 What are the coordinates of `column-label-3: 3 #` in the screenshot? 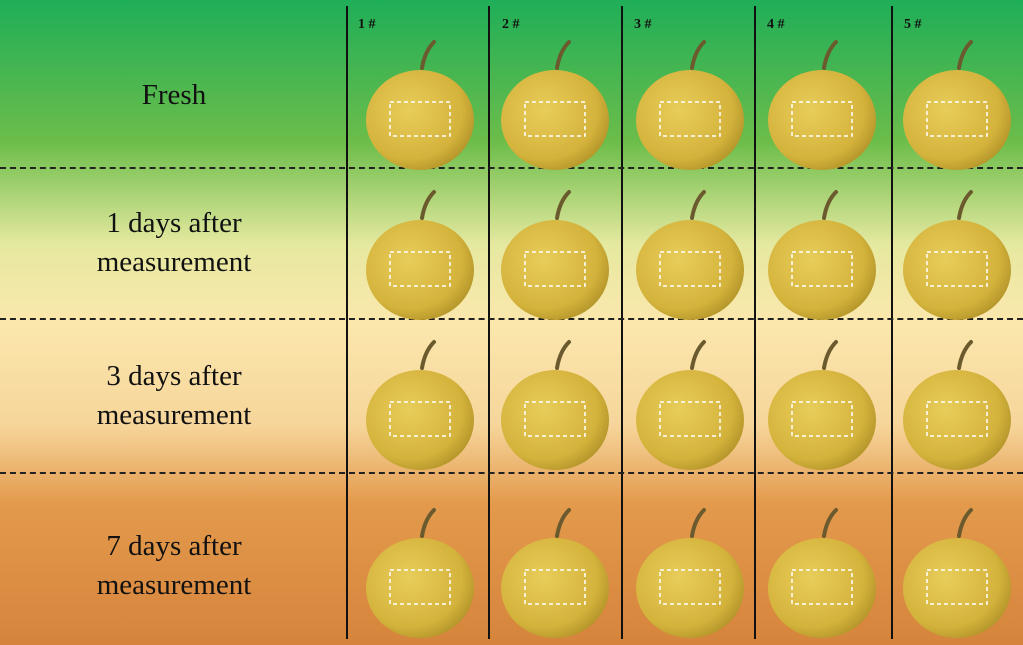 It's located at (643, 24).